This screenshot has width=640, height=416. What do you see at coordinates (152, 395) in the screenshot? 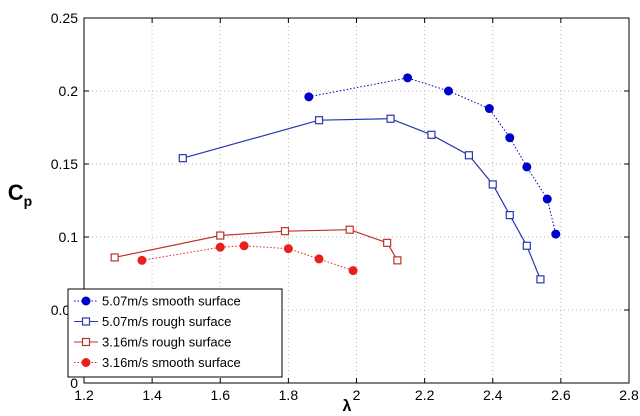
I see `x-tick-label: 1.4` at bounding box center [152, 395].